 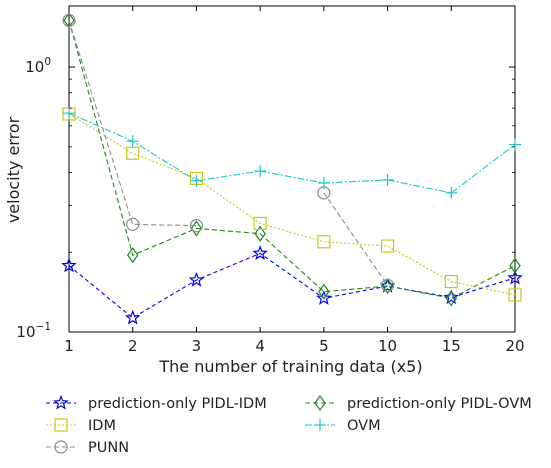 What do you see at coordinates (33, 331) in the screenshot?
I see `y-tick-label: 10⁻¹` at bounding box center [33, 331].